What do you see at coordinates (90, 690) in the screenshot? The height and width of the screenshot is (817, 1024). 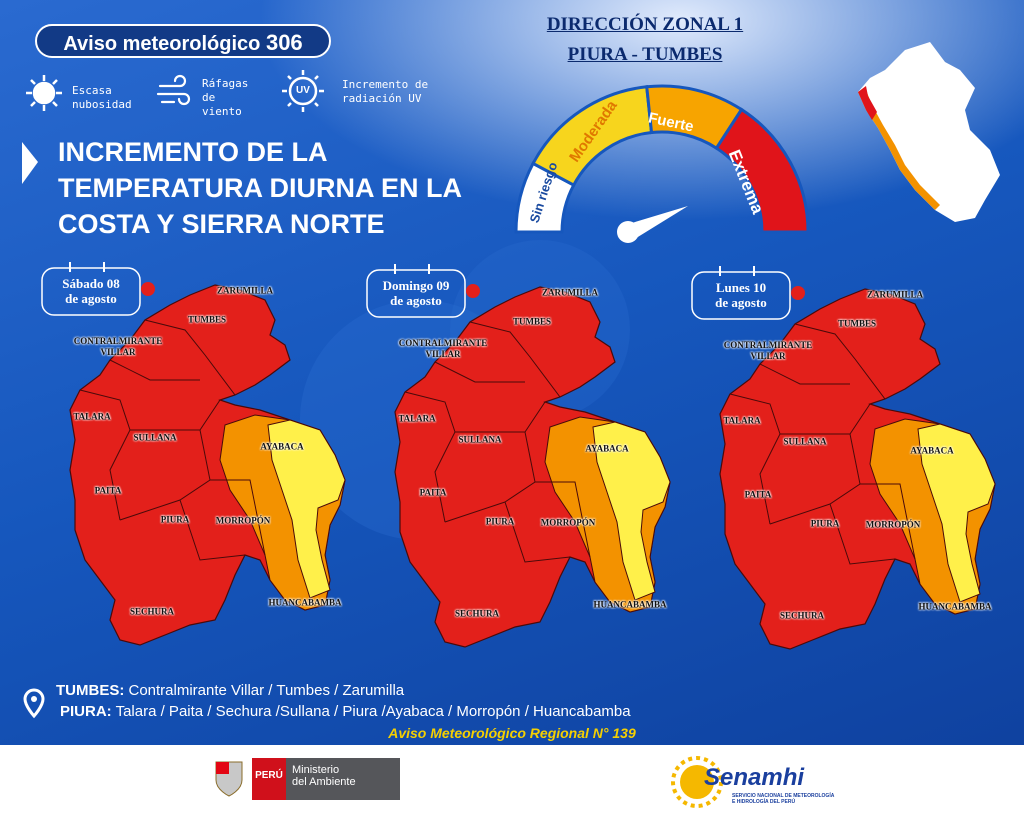 I see `footer-label: TUMBES:` at bounding box center [90, 690].